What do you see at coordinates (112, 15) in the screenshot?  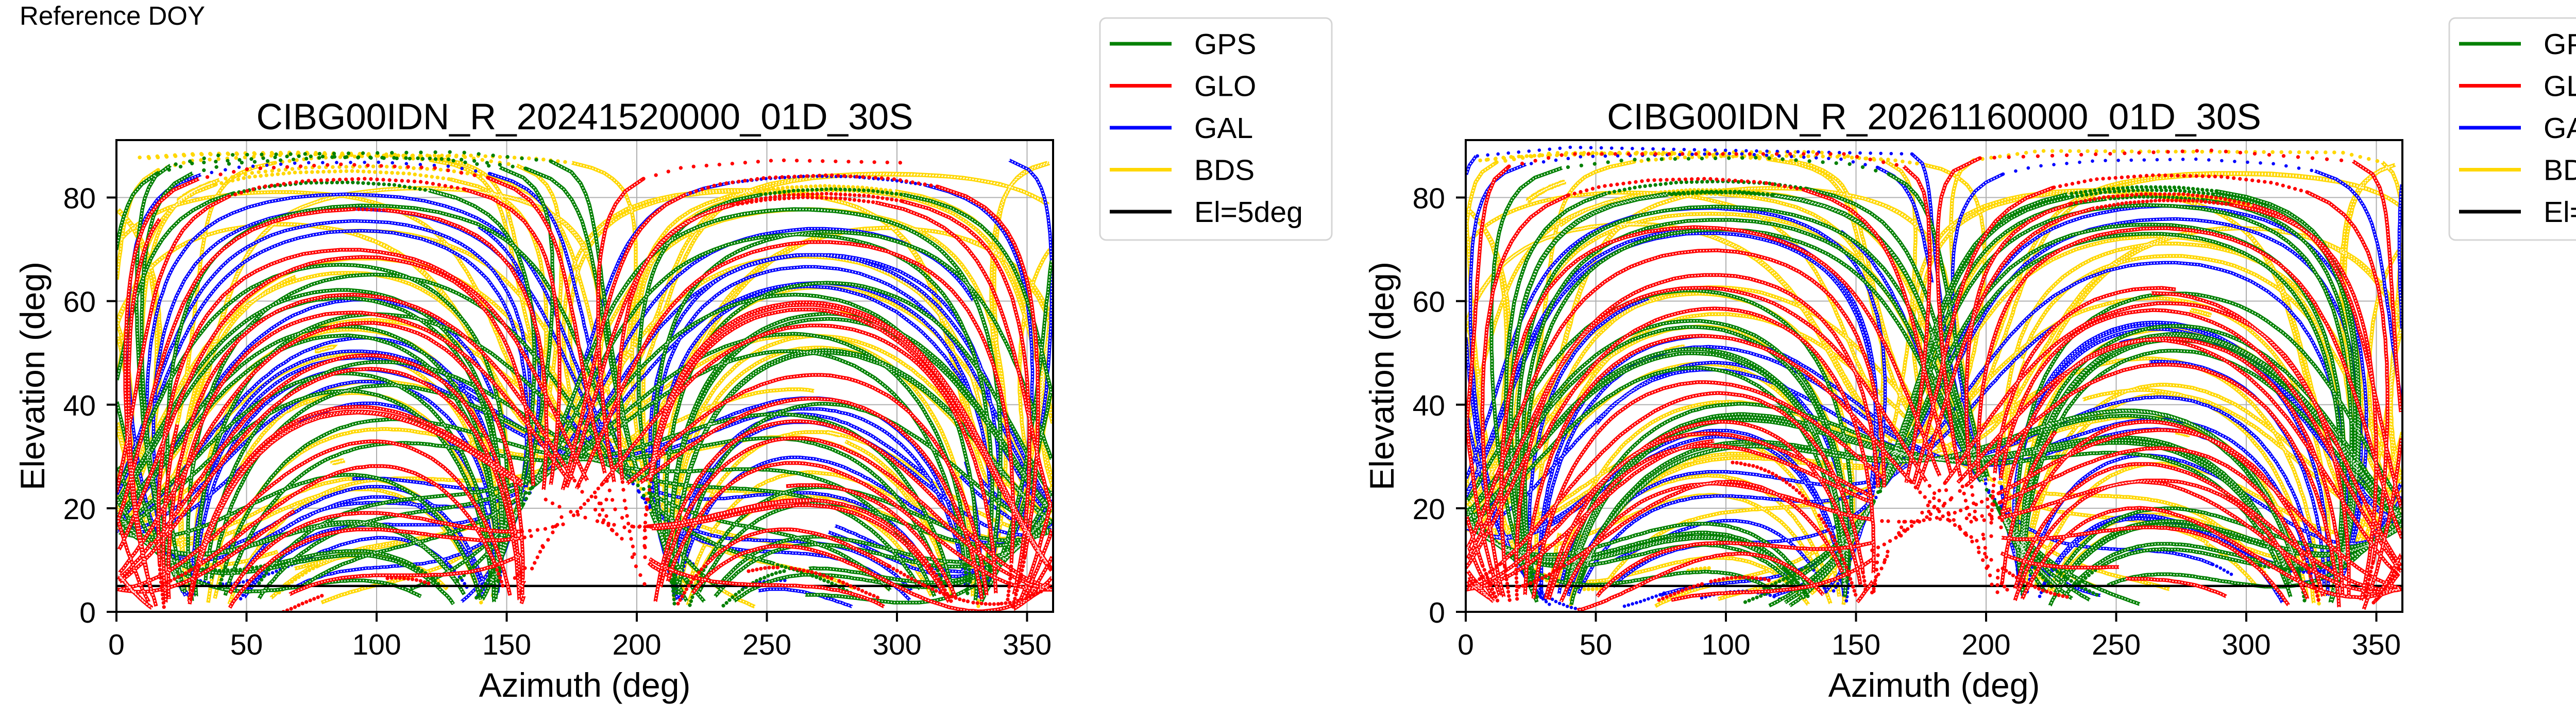 I see `svg-text: Reference DOY` at bounding box center [112, 15].